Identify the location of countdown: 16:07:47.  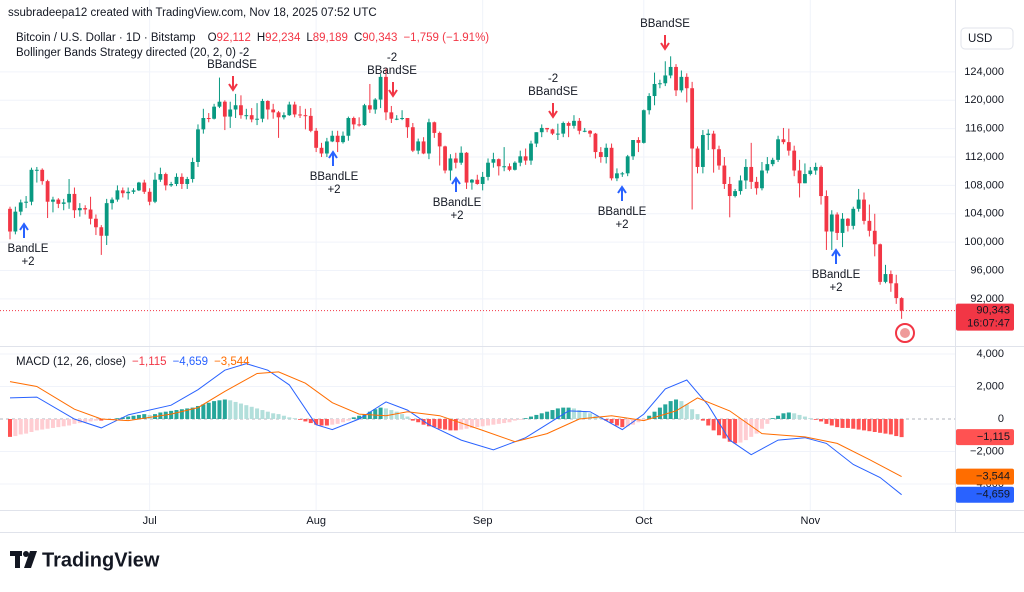
(988, 324).